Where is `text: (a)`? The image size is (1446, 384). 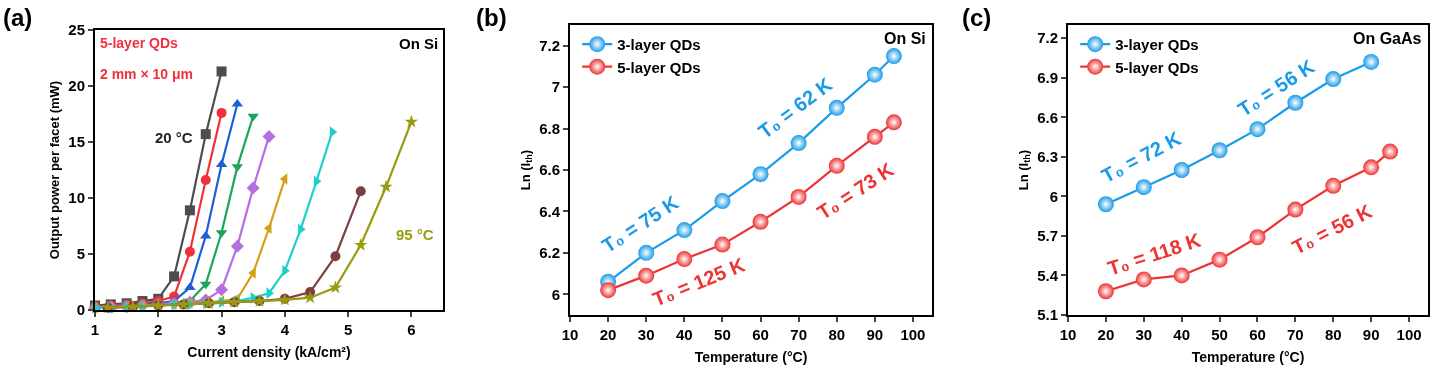
text: (a) is located at coordinates (18, 17).